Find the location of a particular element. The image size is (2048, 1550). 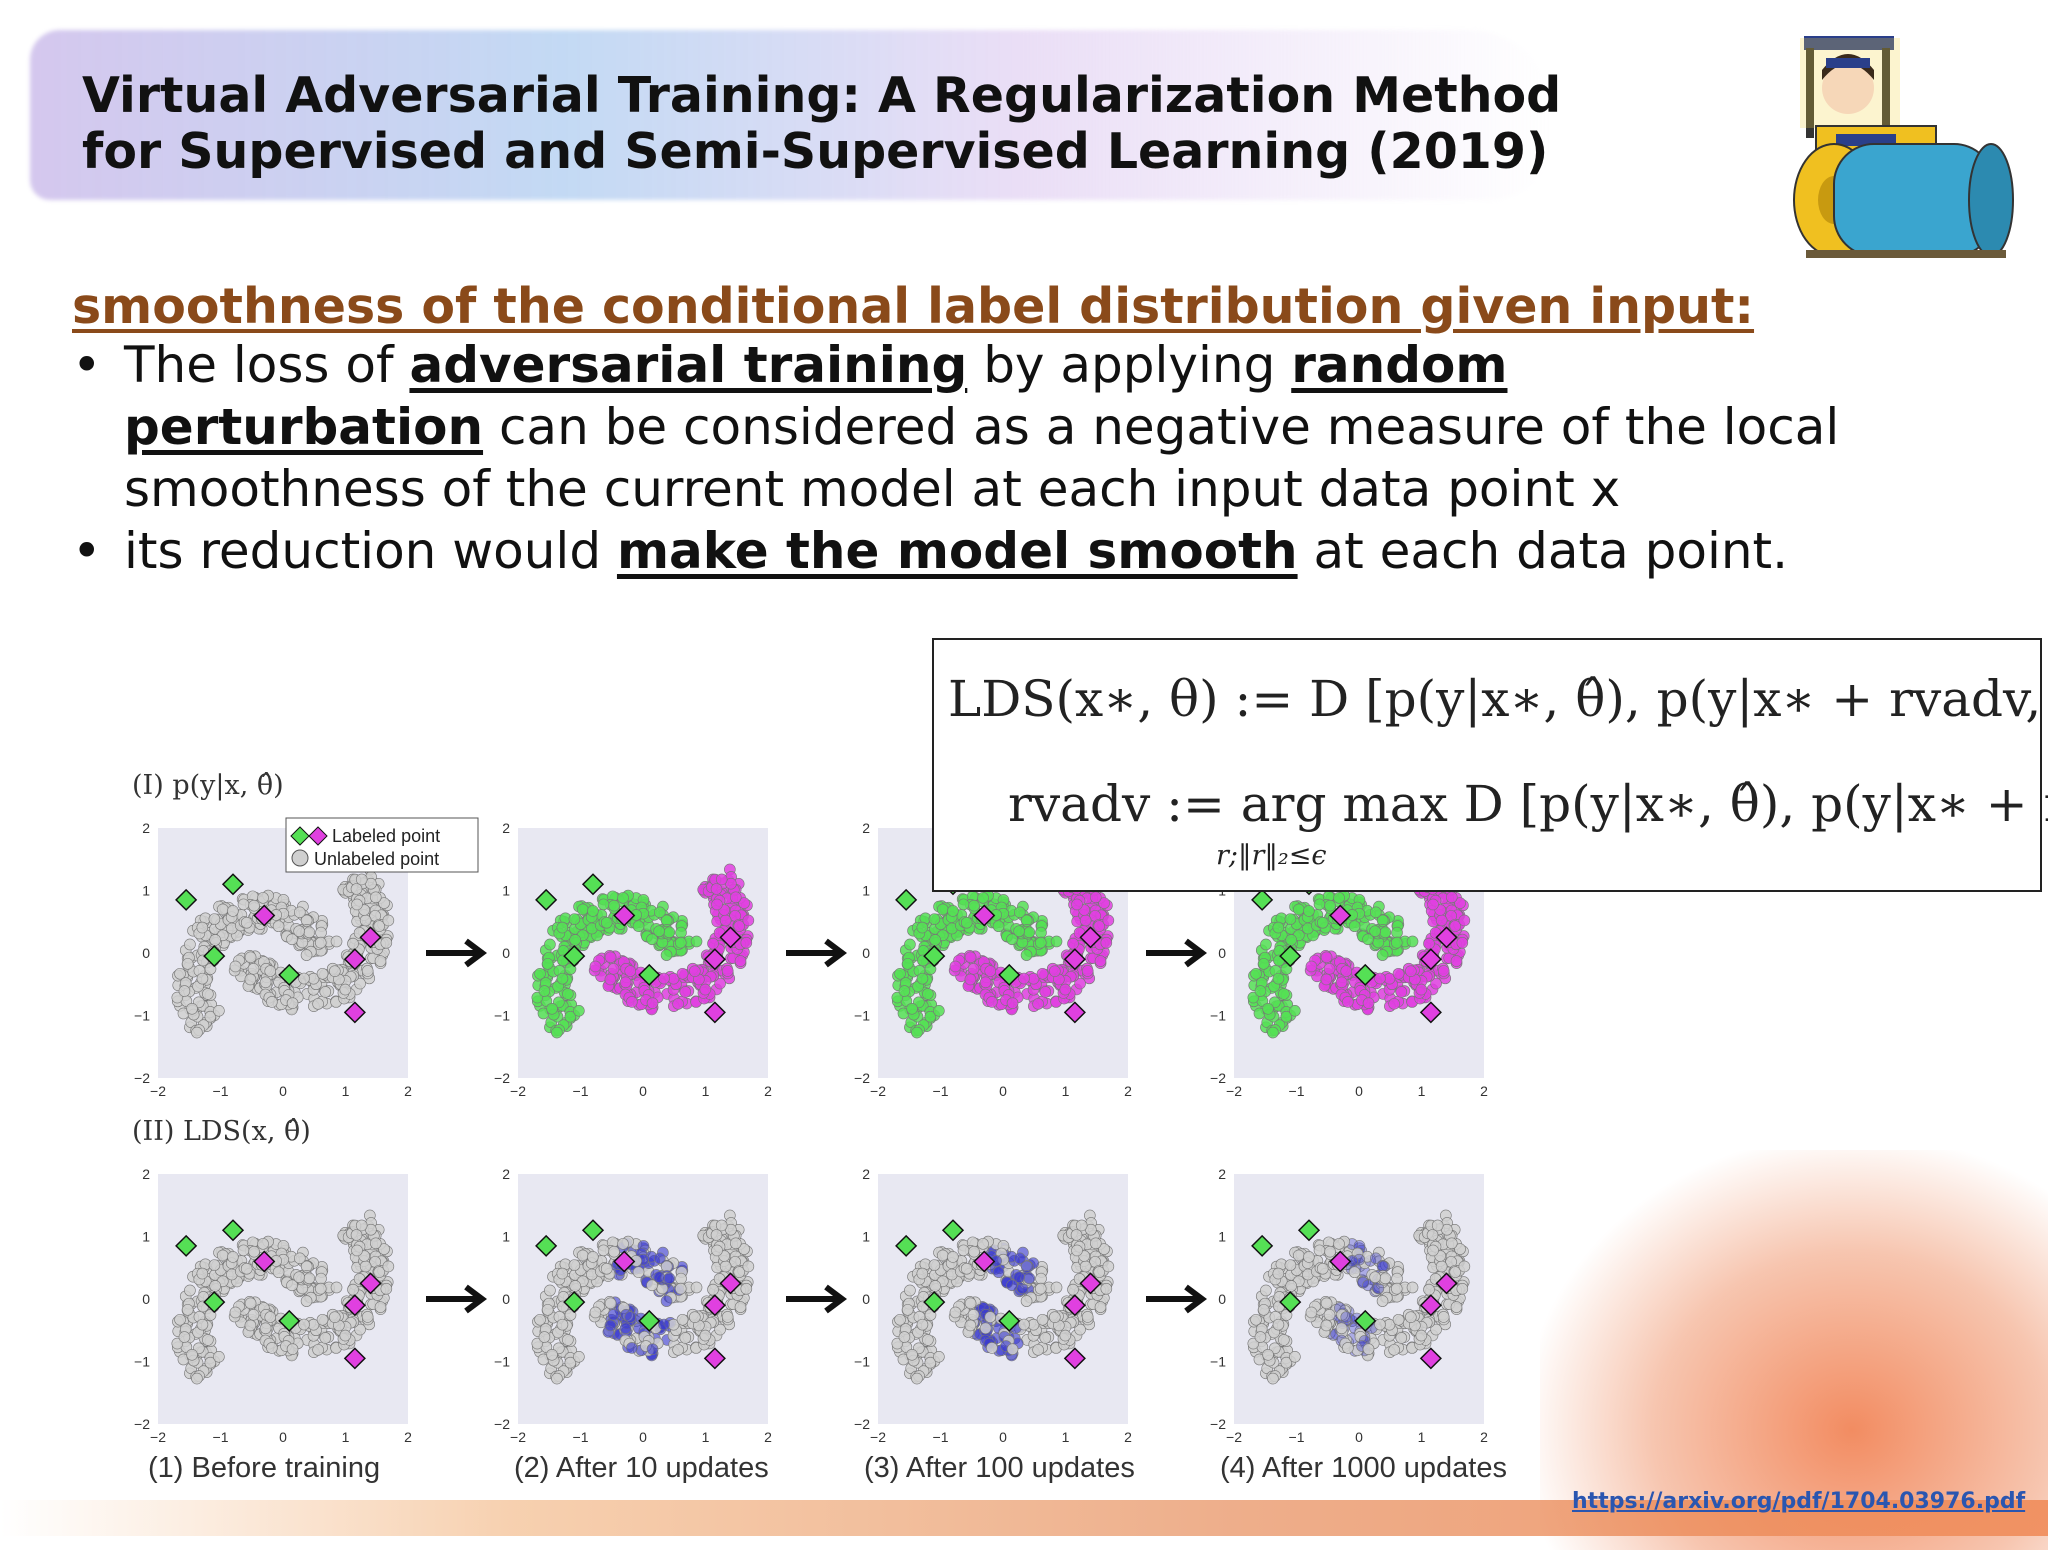

paper-link: https://arxiv.org/pdf/1704.03976.pdf is located at coordinates (1799, 1501).